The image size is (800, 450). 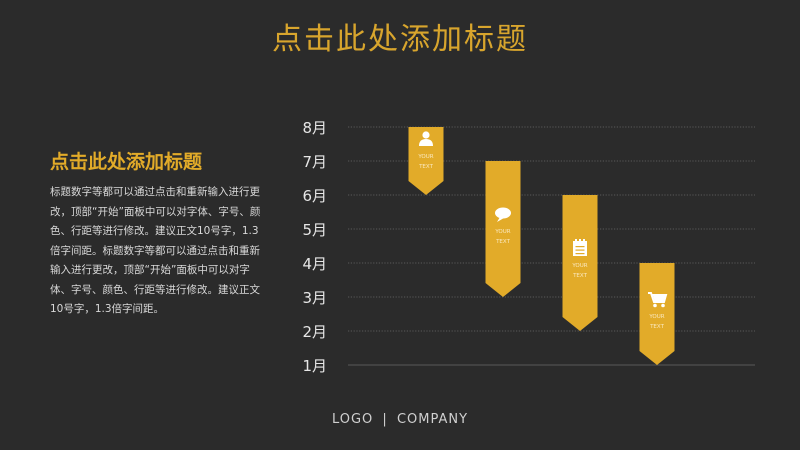 What do you see at coordinates (314, 162) in the screenshot?
I see `y-tick-label: 7月` at bounding box center [314, 162].